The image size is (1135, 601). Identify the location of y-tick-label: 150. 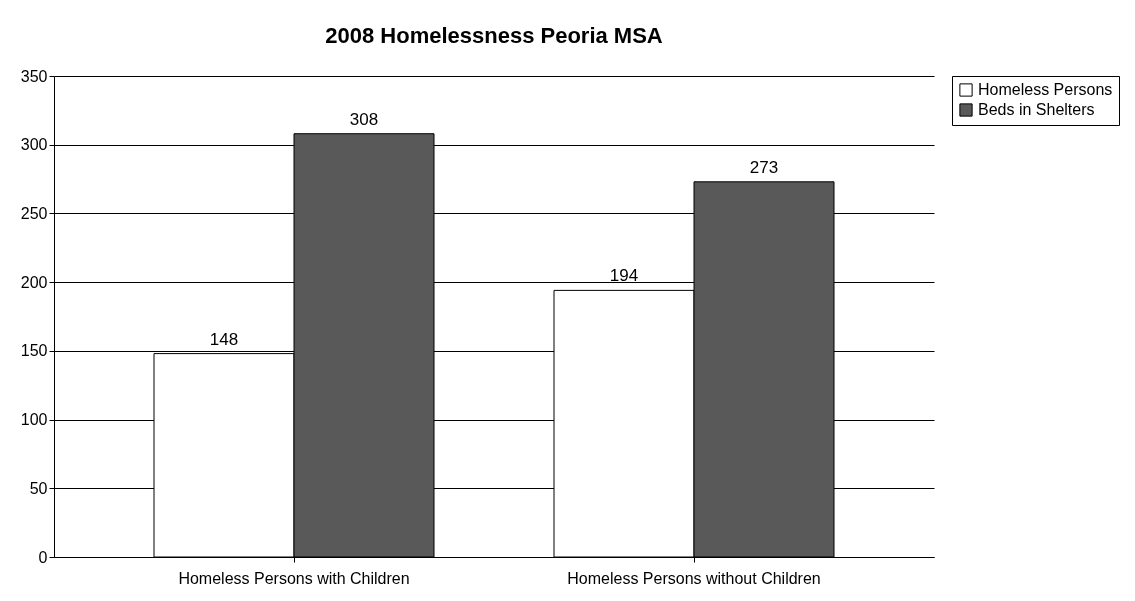
(34, 351).